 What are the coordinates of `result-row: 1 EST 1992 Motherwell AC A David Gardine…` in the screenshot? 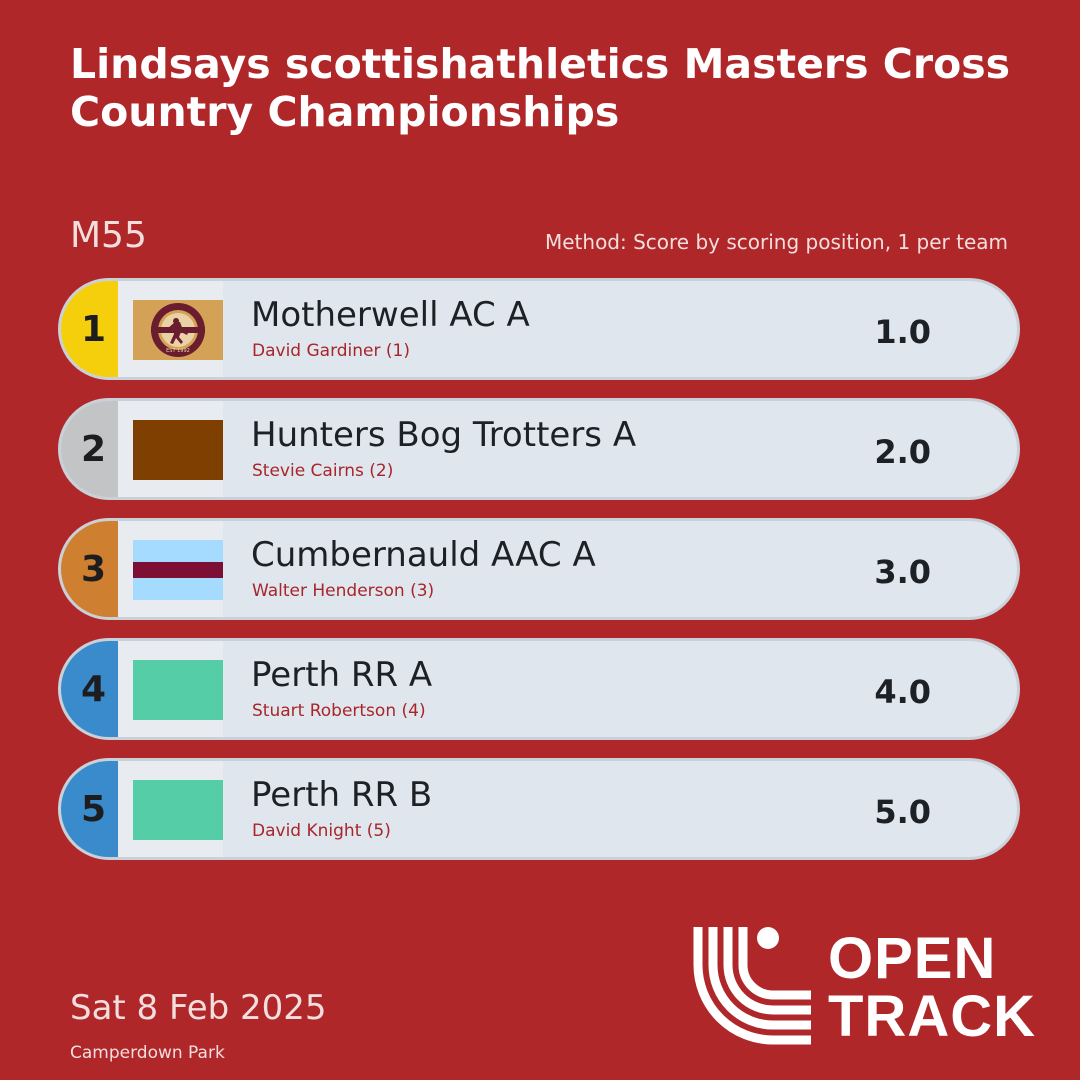 It's located at (539, 329).